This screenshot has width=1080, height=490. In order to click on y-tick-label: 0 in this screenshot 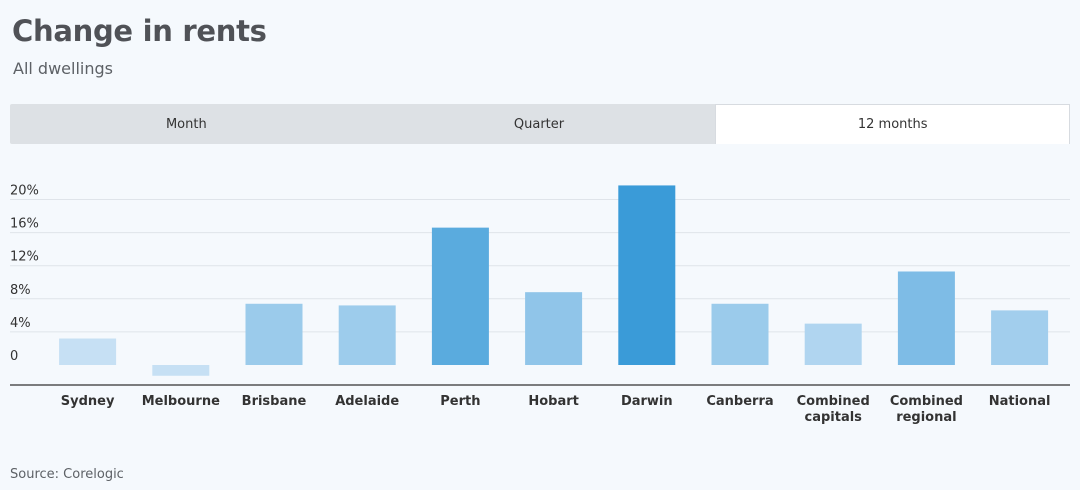, I will do `click(14, 356)`.